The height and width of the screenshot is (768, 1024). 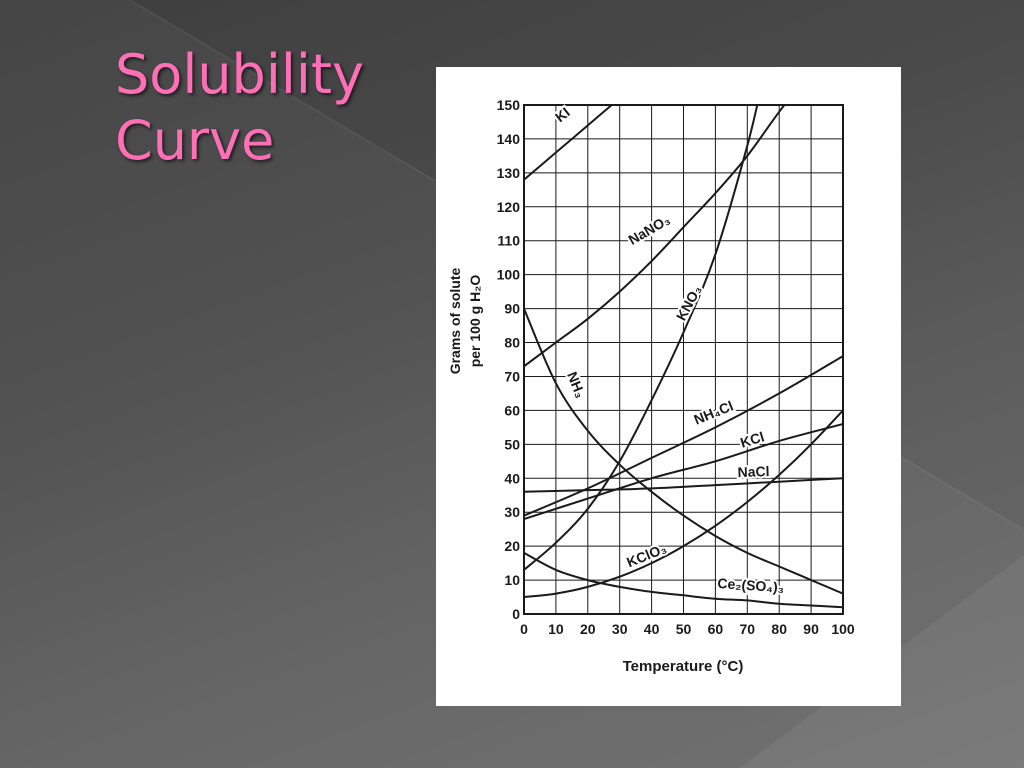 What do you see at coordinates (683, 666) in the screenshot?
I see `x-axis-label: Temperature (°C)` at bounding box center [683, 666].